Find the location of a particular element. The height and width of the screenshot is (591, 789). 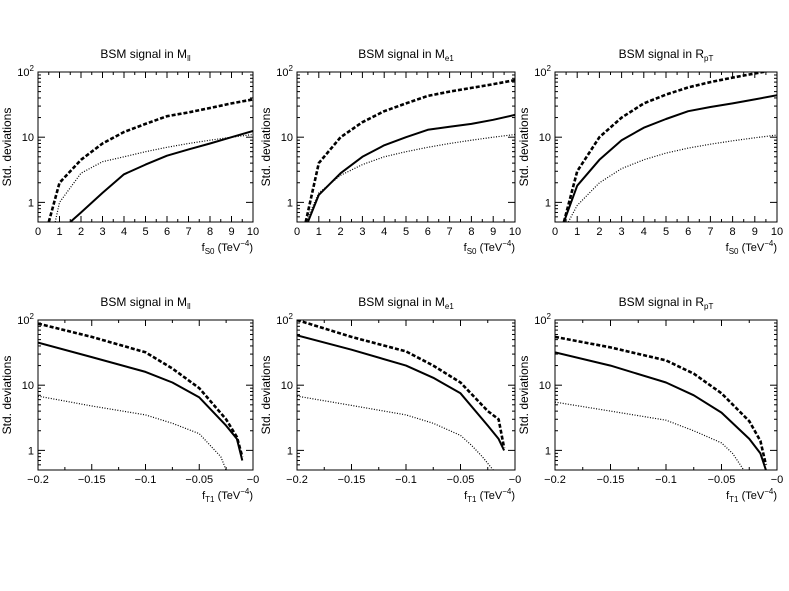

x-label-subscript: T1 is located at coordinates (210, 499).